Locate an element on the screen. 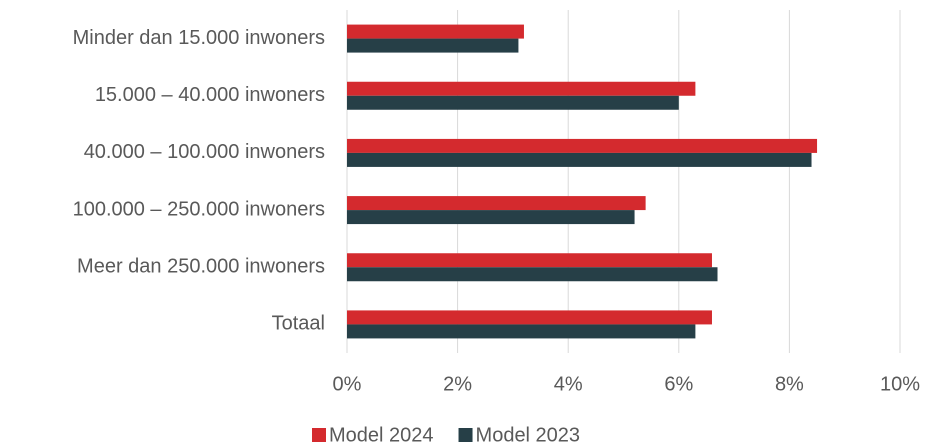  x-tick-label: 4% is located at coordinates (568, 384).